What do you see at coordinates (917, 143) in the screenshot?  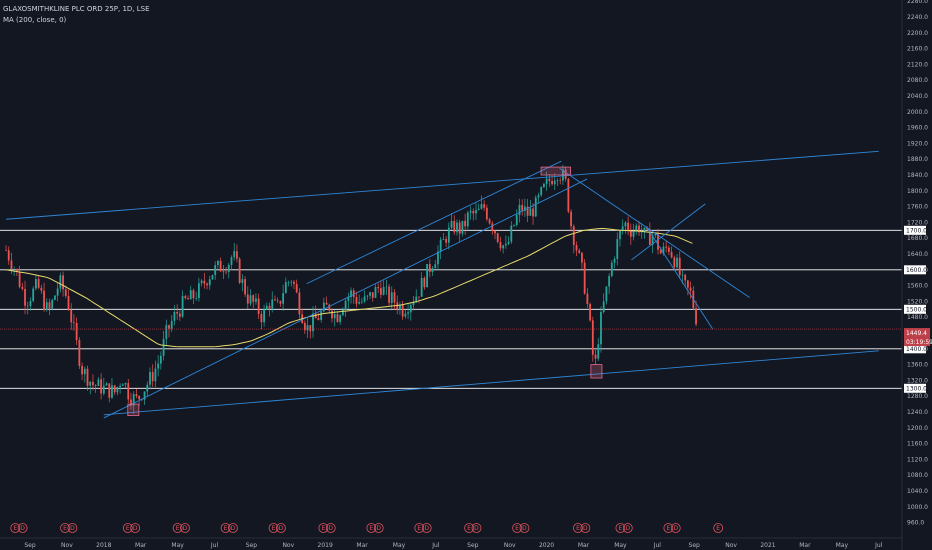 I see `price-tick-label: 1920.0` at bounding box center [917, 143].